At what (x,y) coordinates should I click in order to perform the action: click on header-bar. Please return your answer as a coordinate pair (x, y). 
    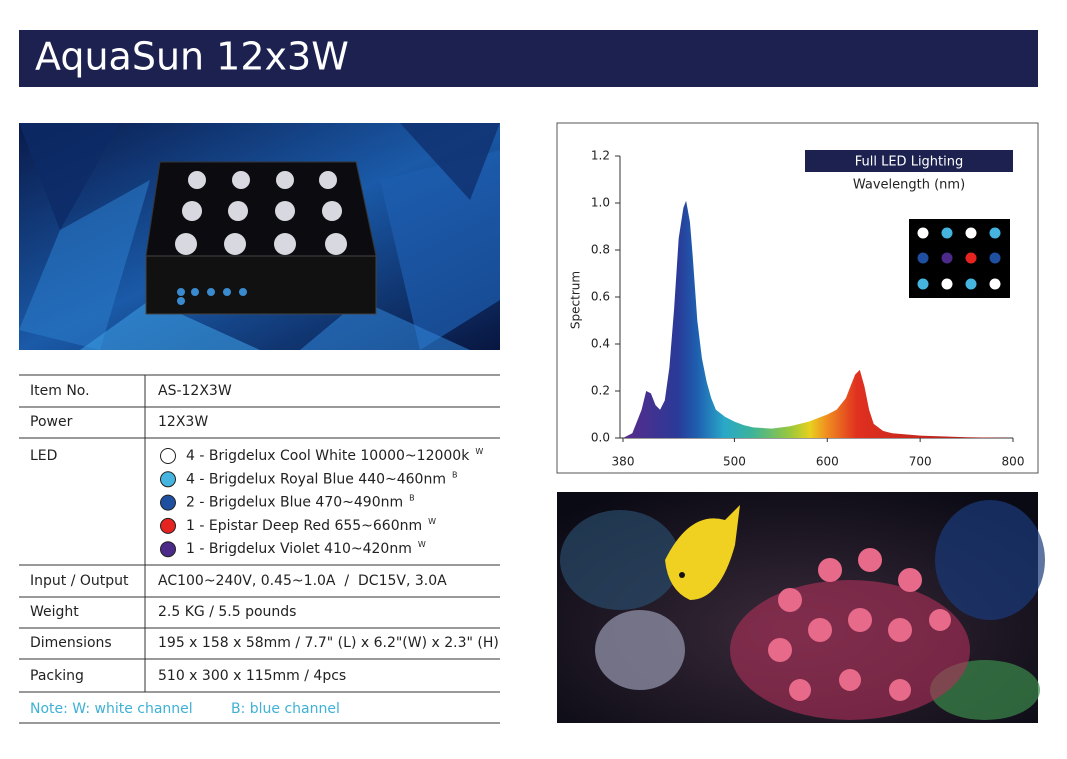
    Looking at the image, I should click on (528, 58).